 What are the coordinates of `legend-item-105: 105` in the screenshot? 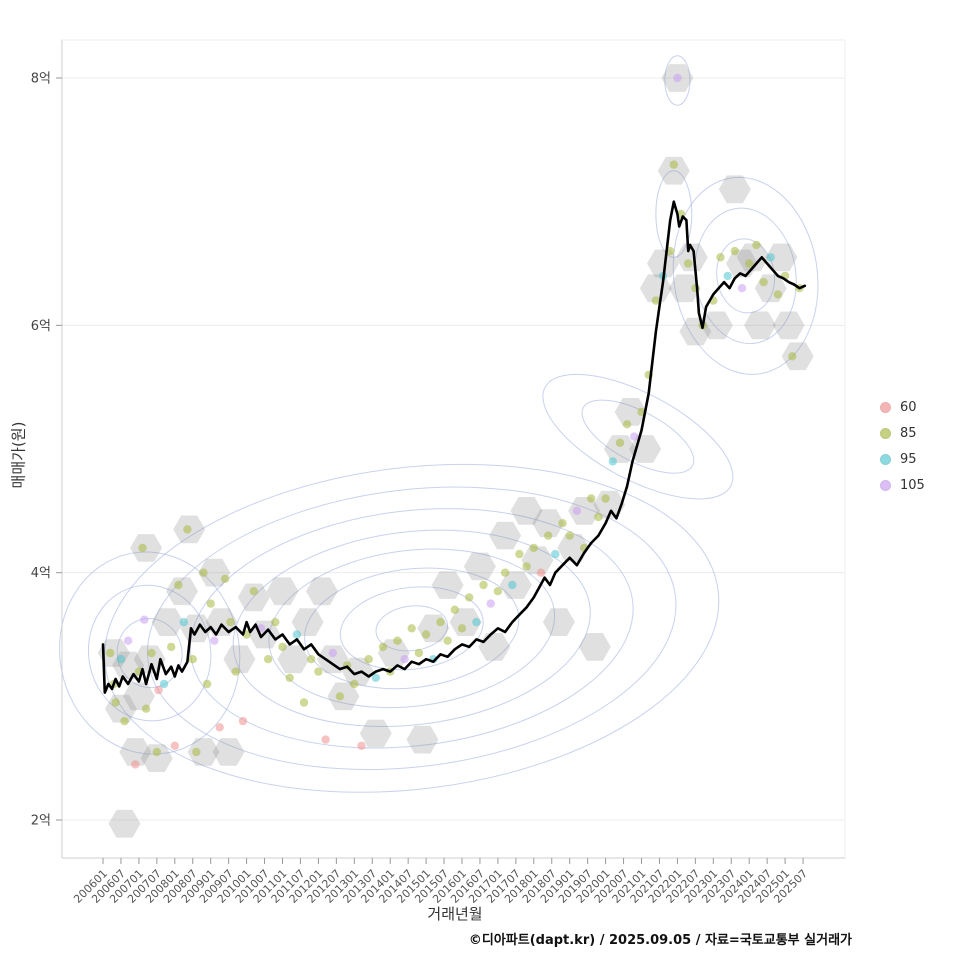 It's located at (902, 485).